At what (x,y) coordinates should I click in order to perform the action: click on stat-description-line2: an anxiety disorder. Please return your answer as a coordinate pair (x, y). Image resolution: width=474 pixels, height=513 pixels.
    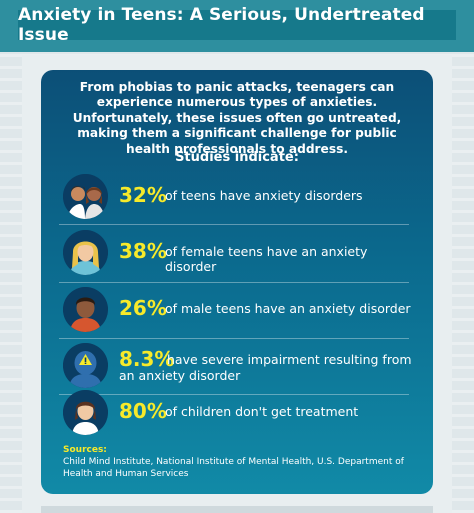
    Looking at the image, I should click on (180, 375).